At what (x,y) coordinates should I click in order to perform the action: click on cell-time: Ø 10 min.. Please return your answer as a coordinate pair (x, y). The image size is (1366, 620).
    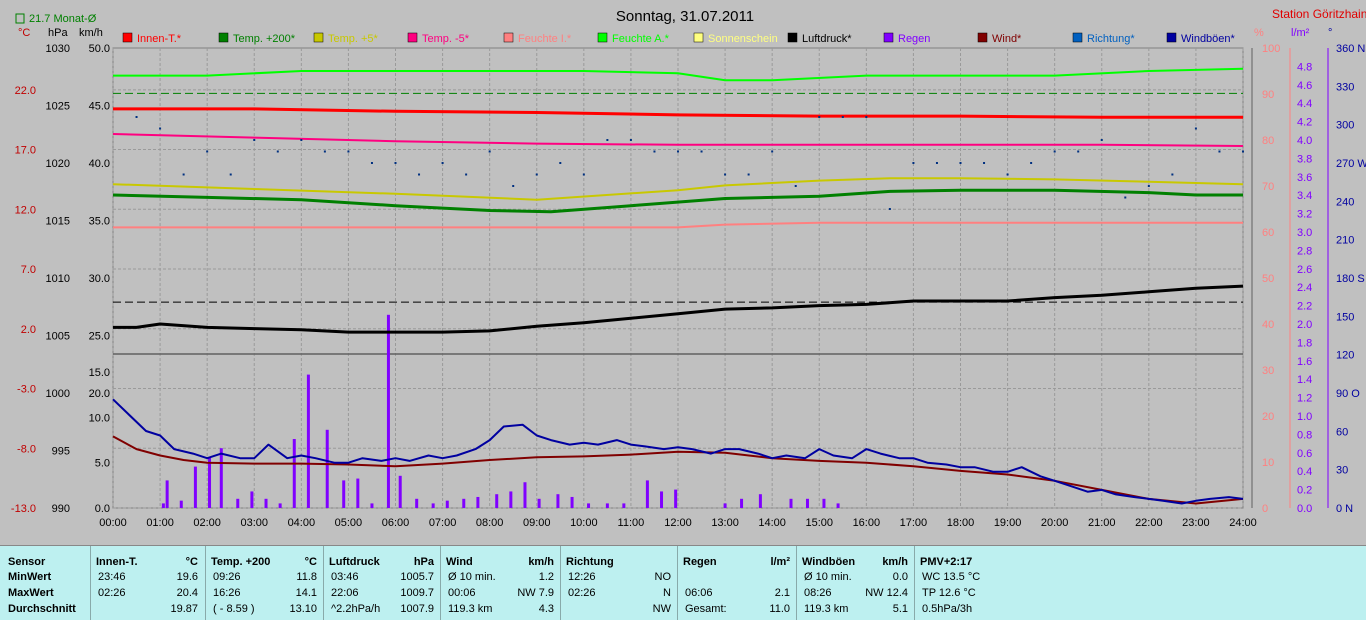
    Looking at the image, I should click on (472, 577).